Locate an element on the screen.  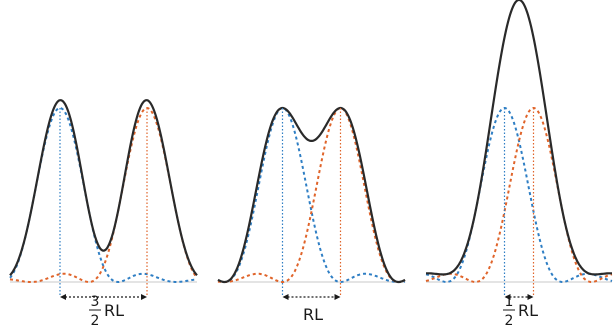
separation-label: RL is located at coordinates (313, 314).